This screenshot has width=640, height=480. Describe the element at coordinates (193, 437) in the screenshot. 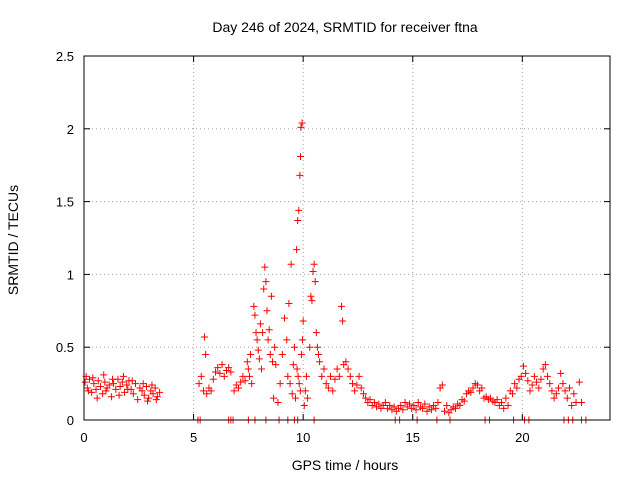

I see `x-tick-label: 5` at that location.